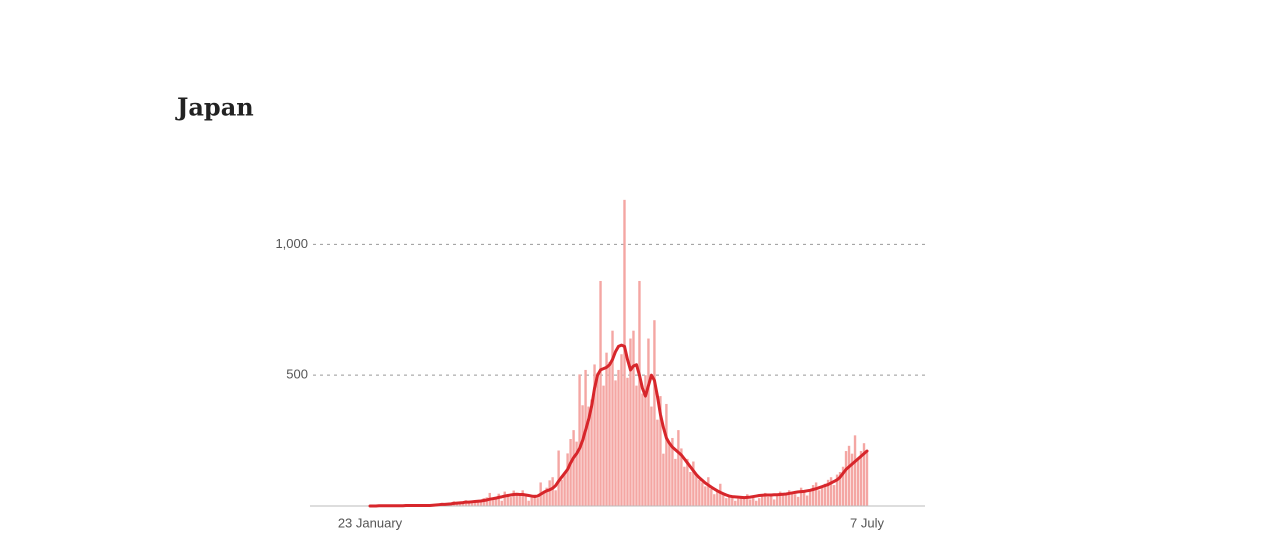 Image resolution: width=1280 pixels, height=549 pixels. What do you see at coordinates (291, 243) in the screenshot?
I see `y-tick-label: 1,000` at bounding box center [291, 243].